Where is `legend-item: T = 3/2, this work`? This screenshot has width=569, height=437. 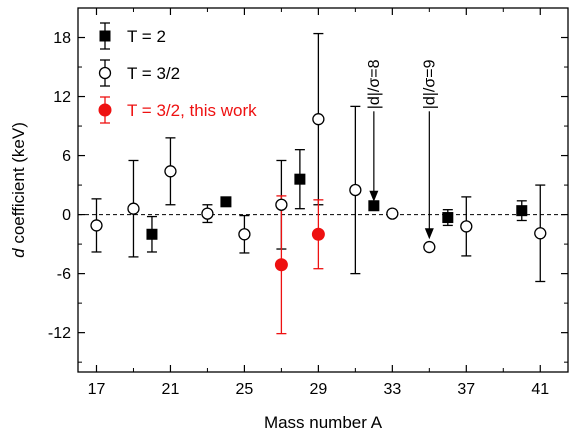
legend-item: T = 3/2, this work is located at coordinates (177, 110).